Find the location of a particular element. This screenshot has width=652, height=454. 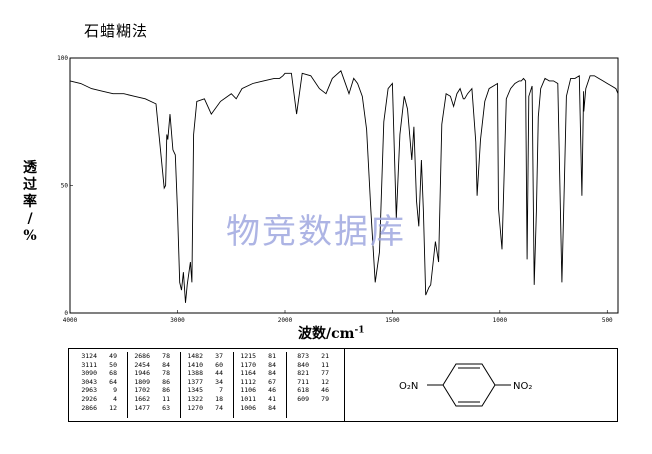

peak-table-row: 3043 64 is located at coordinates (101, 382).